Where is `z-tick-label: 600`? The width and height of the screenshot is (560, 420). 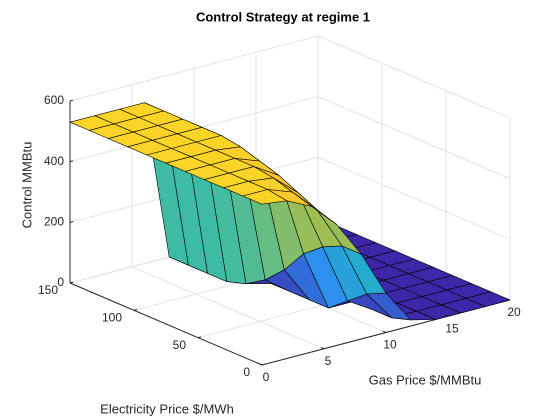
z-tick-label: 600 is located at coordinates (54, 100).